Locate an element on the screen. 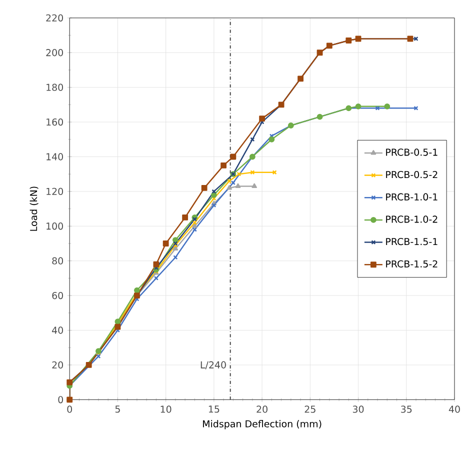  y-tick-label: 40 is located at coordinates (57, 330).